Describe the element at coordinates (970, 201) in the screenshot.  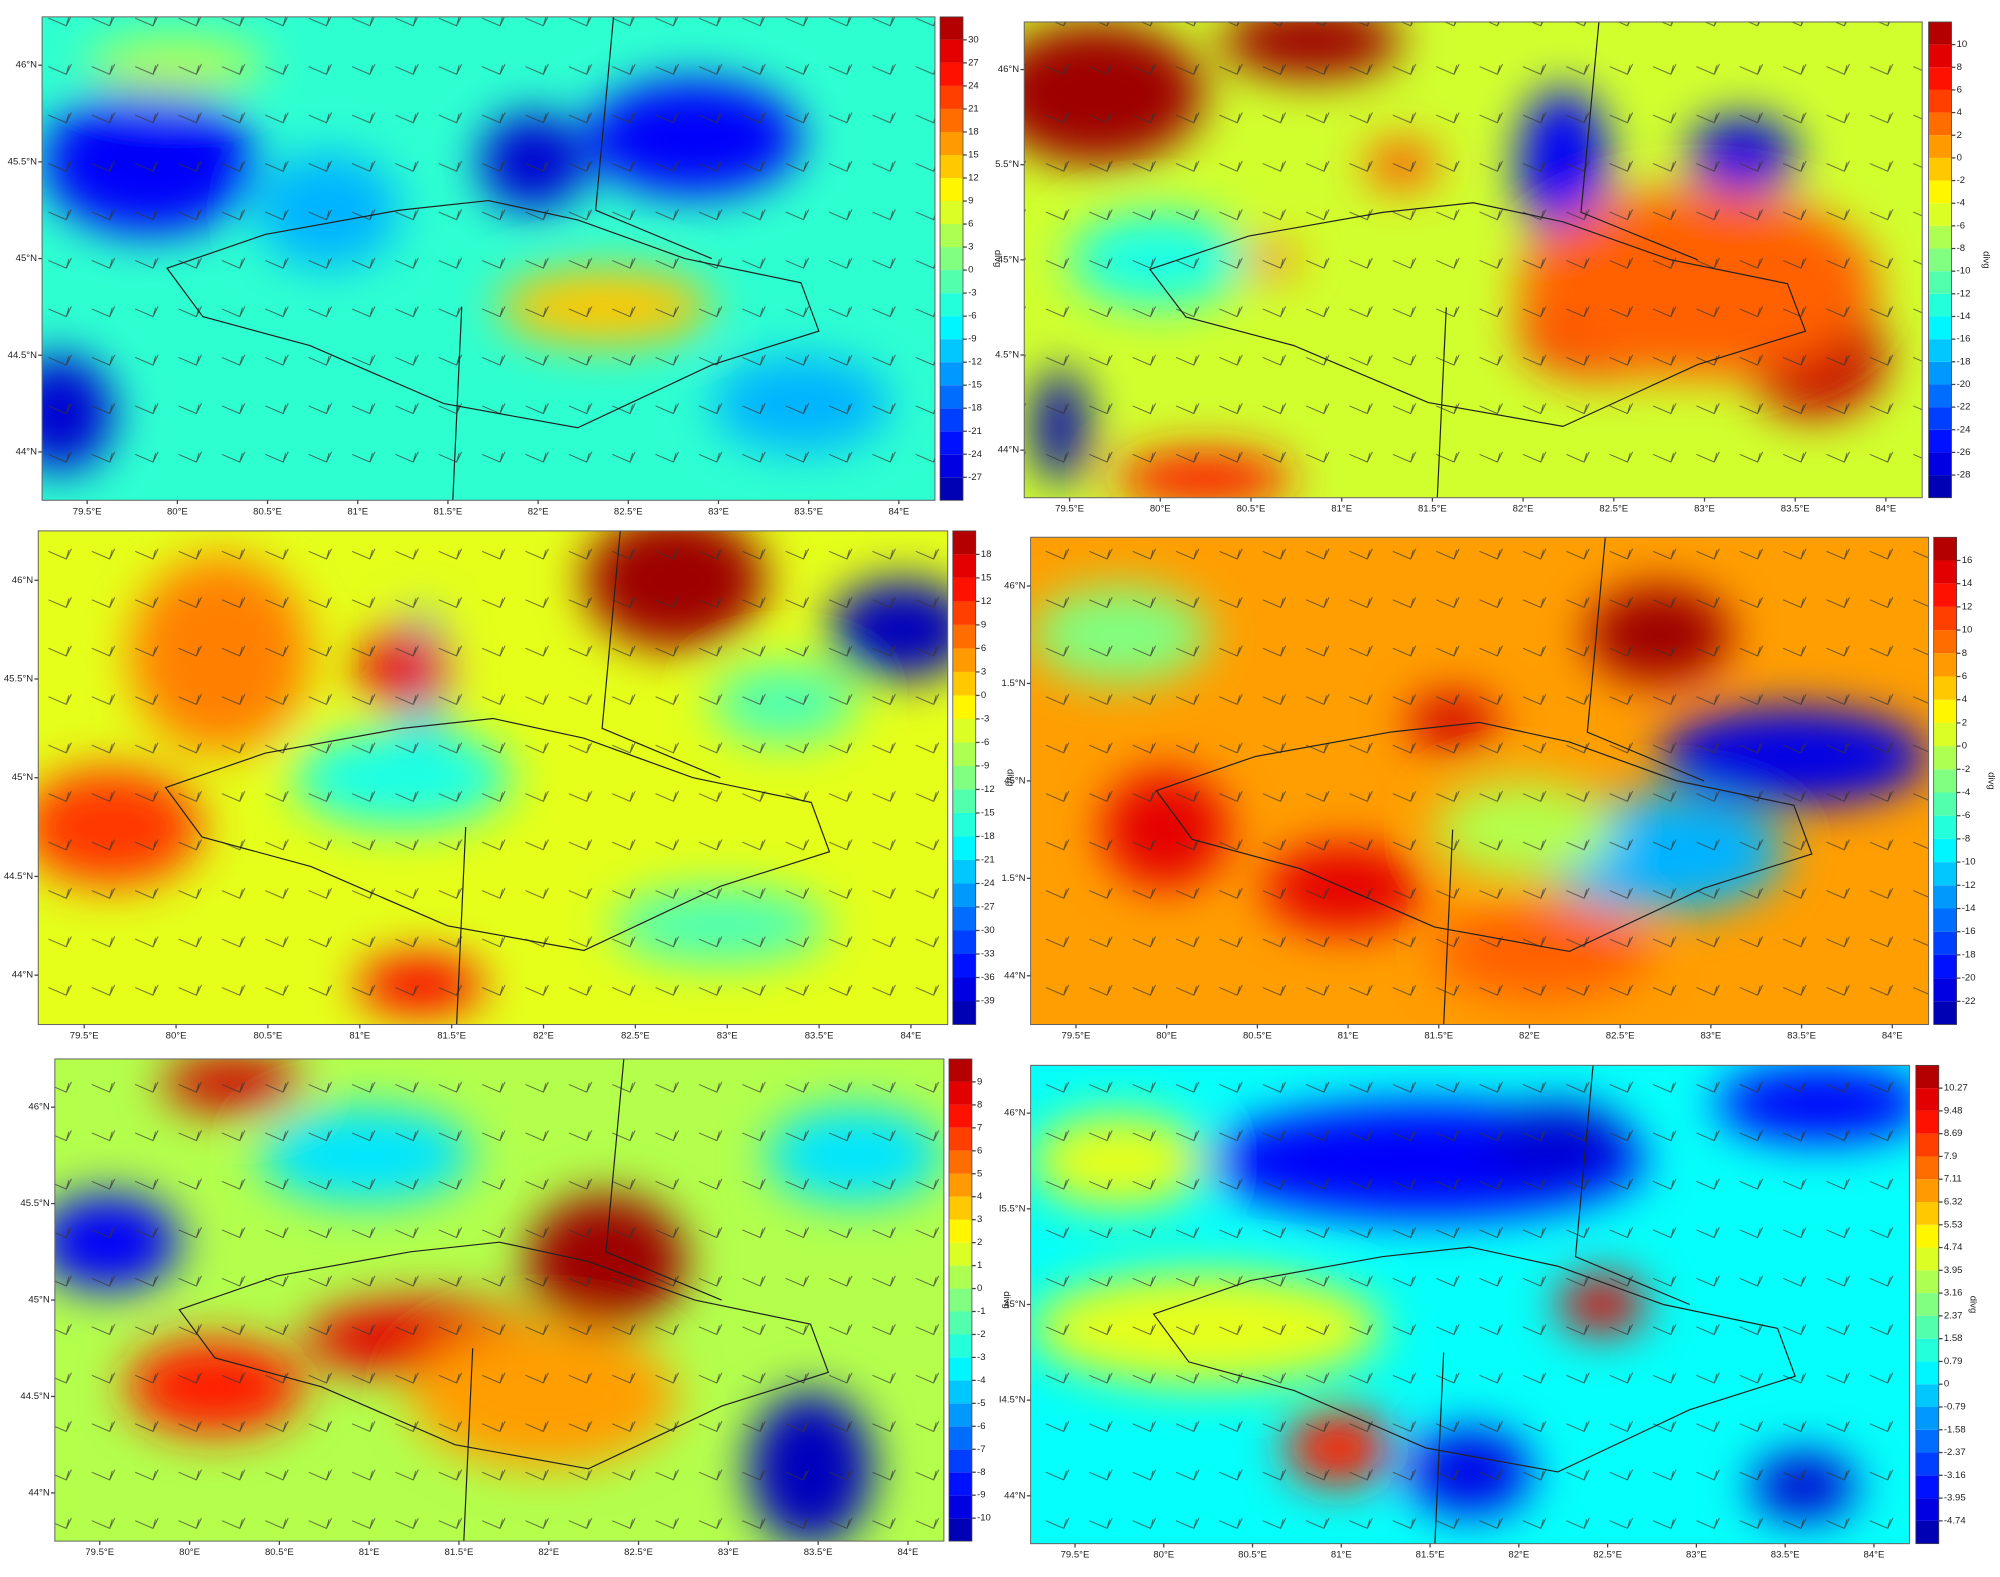
I see `colorbar-tick-label: 9` at that location.